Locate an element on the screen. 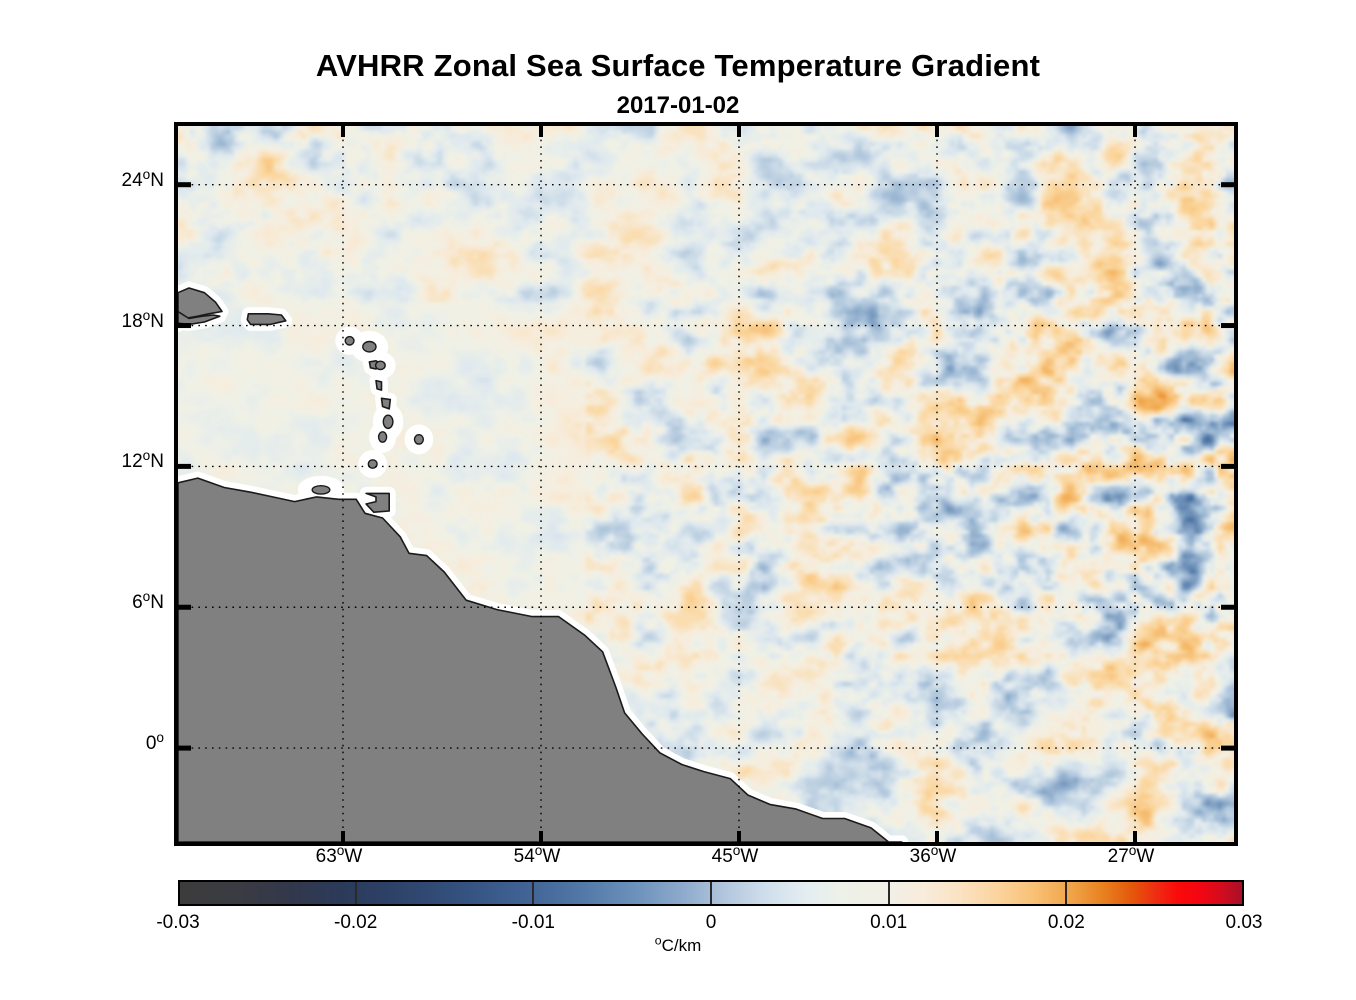 The width and height of the screenshot is (1356, 1000). island-grenada is located at coordinates (372, 464).